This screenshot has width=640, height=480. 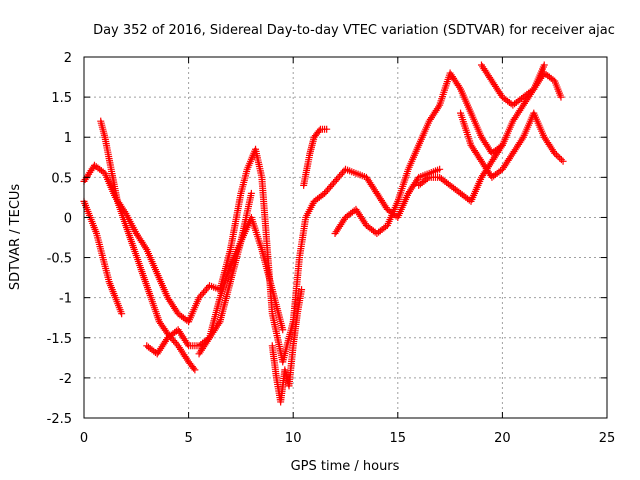 I want to click on y-tick-label: 0, so click(x=68, y=218).